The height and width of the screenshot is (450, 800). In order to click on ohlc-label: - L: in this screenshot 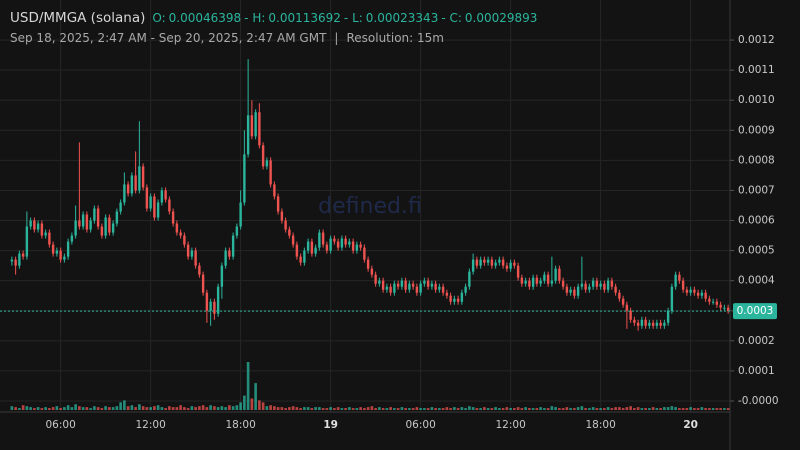, I will do `click(353, 18)`.